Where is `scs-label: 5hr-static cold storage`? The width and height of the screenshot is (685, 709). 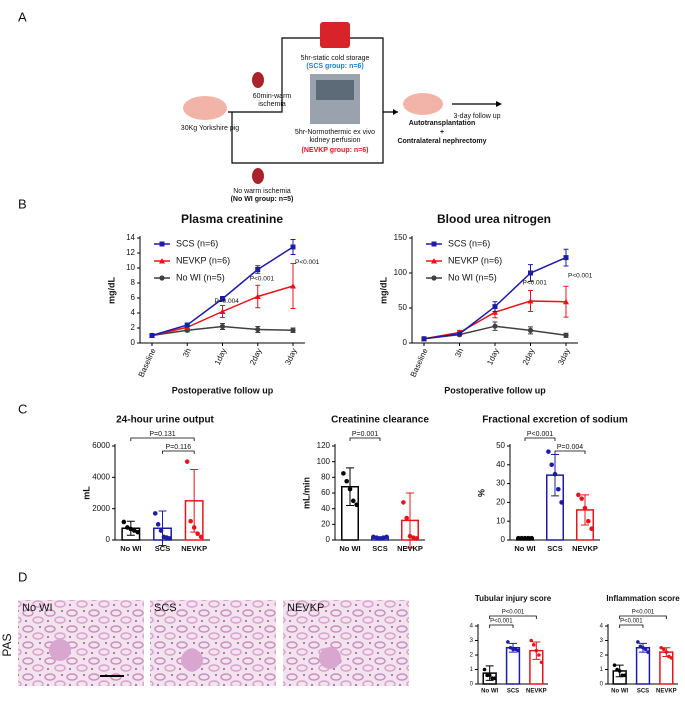 scs-label: 5hr-static cold storage is located at coordinates (335, 58).